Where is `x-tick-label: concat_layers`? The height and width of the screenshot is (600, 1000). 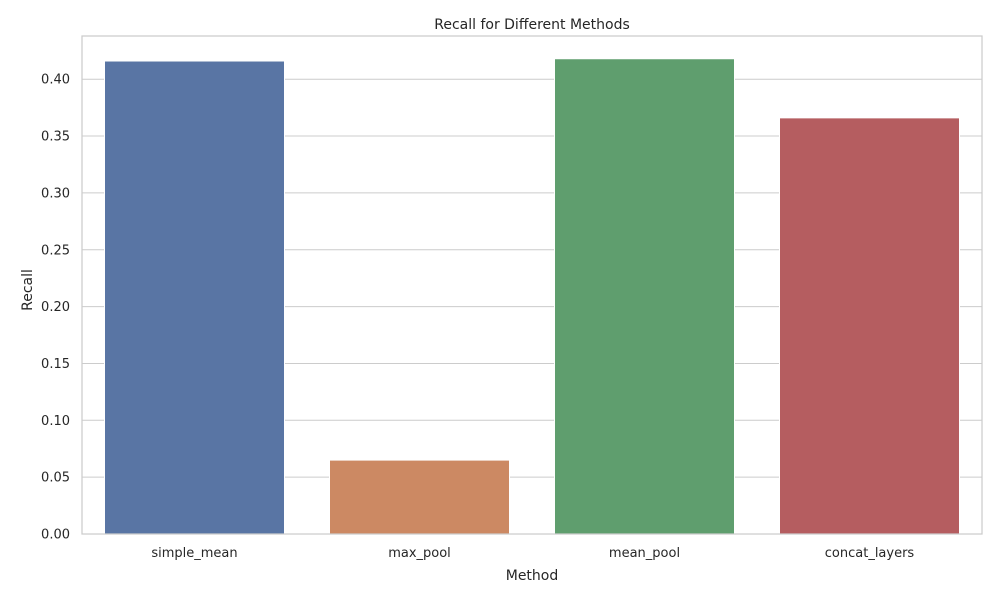
x-tick-label: concat_layers is located at coordinates (870, 553).